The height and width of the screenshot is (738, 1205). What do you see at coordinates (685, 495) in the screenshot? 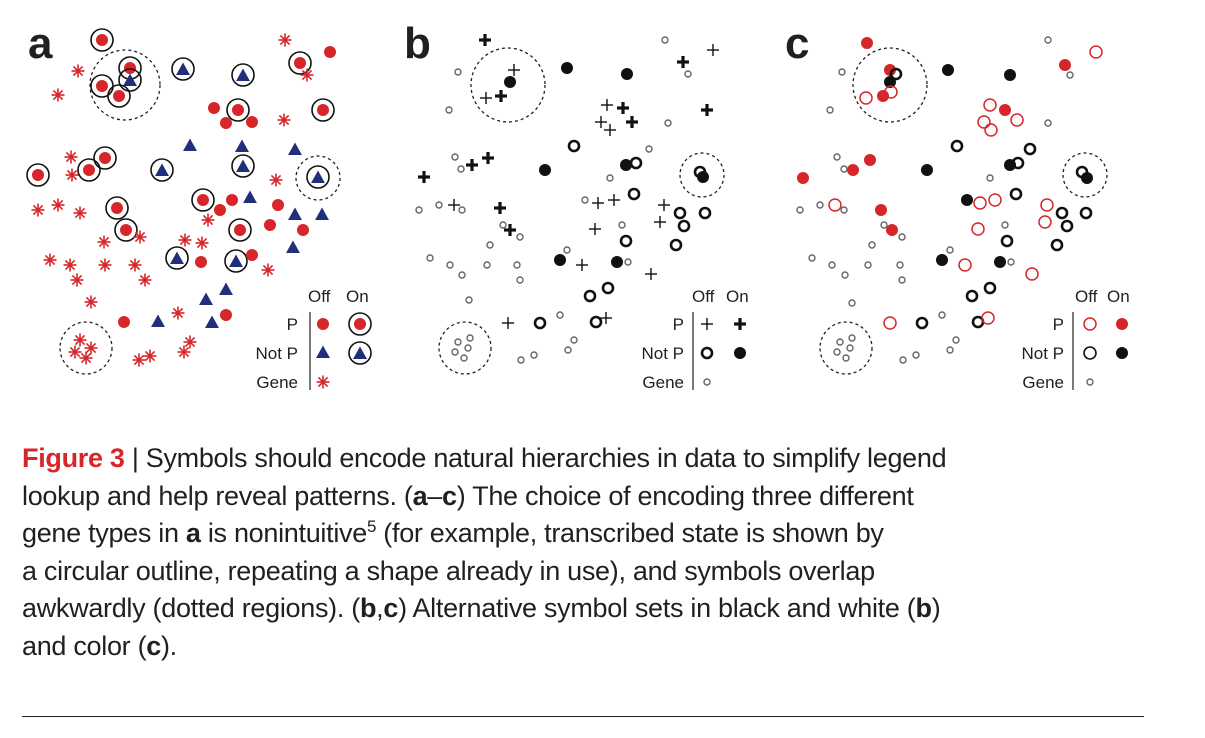
I see `caption-text: ) The choice of encoding three different` at bounding box center [685, 495].